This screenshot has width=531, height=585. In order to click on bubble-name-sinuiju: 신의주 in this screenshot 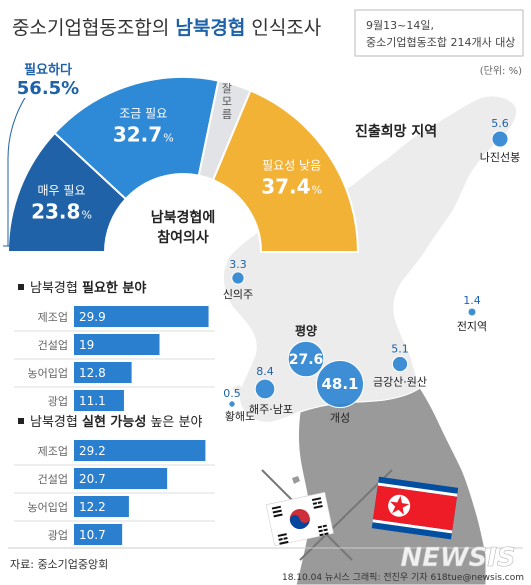, I will do `click(238, 294)`.